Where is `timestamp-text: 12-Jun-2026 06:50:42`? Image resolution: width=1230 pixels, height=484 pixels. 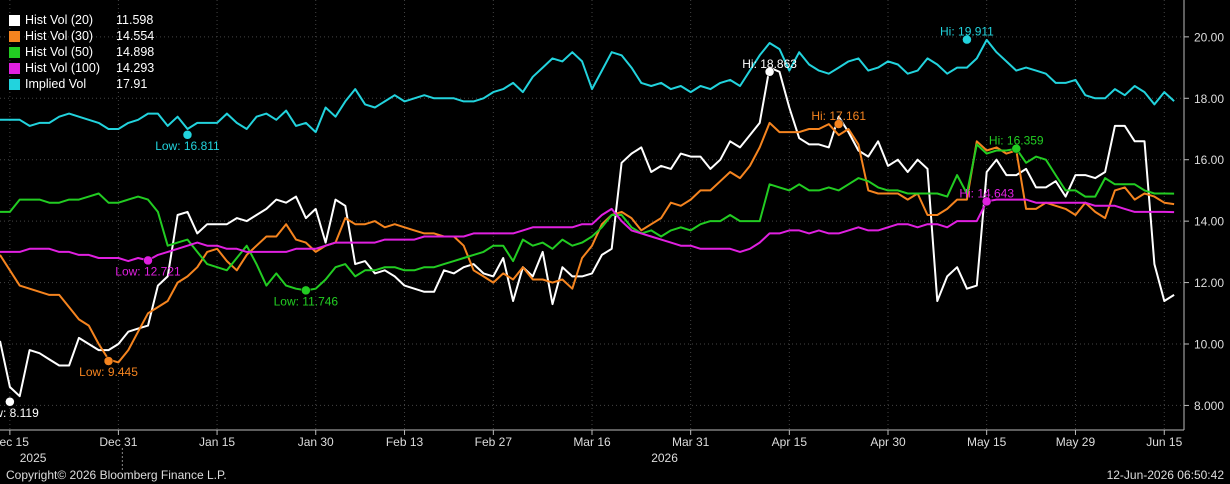 timestamp-text: 12-Jun-2026 06:50:42 is located at coordinates (1165, 475).